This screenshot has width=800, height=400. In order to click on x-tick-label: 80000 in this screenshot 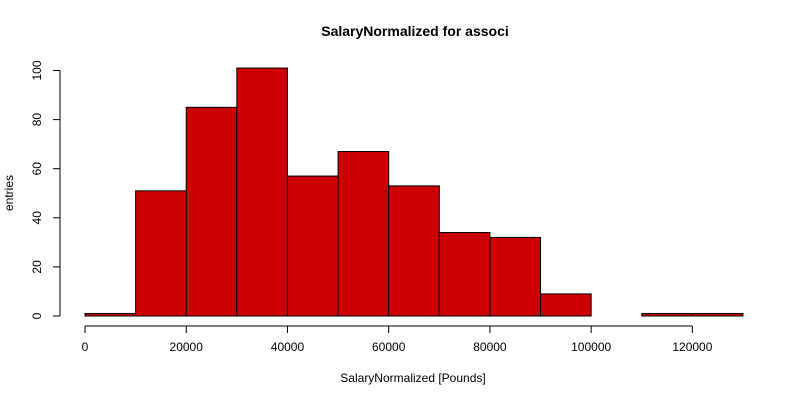, I will do `click(490, 347)`.